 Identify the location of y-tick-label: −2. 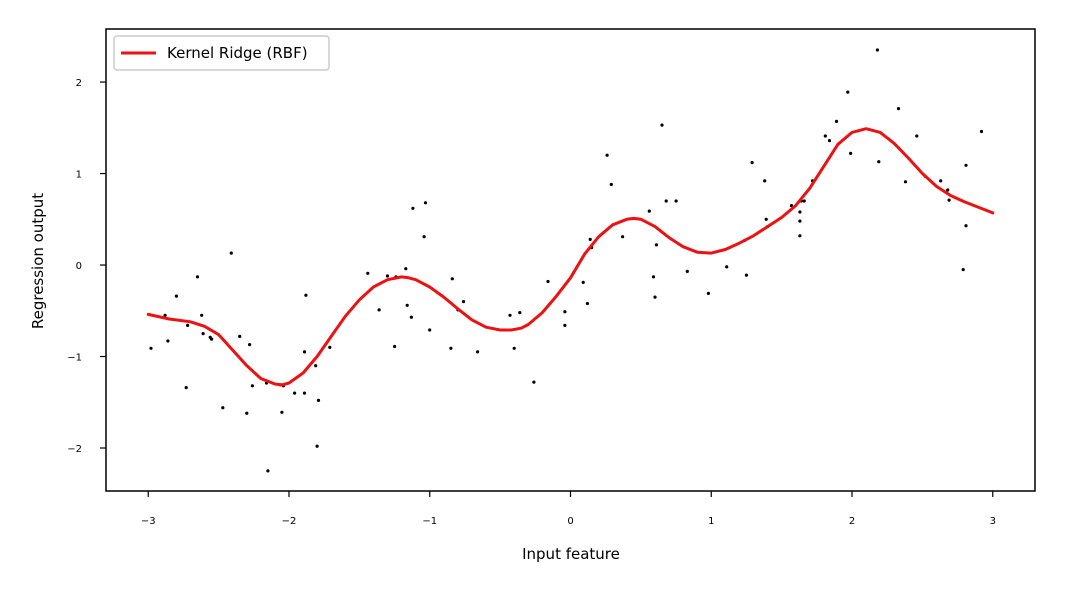
(74, 449).